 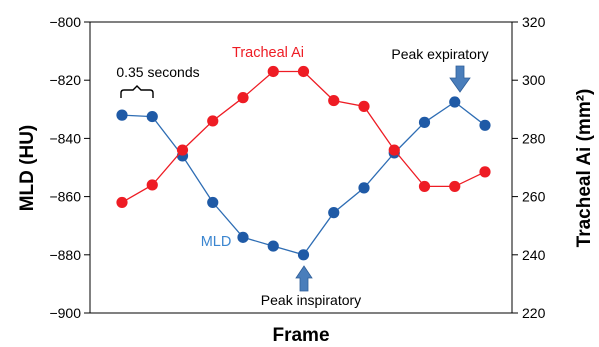 I want to click on left-axis: −800 −820 −840 −860 −880 −900, so click(x=69, y=167).